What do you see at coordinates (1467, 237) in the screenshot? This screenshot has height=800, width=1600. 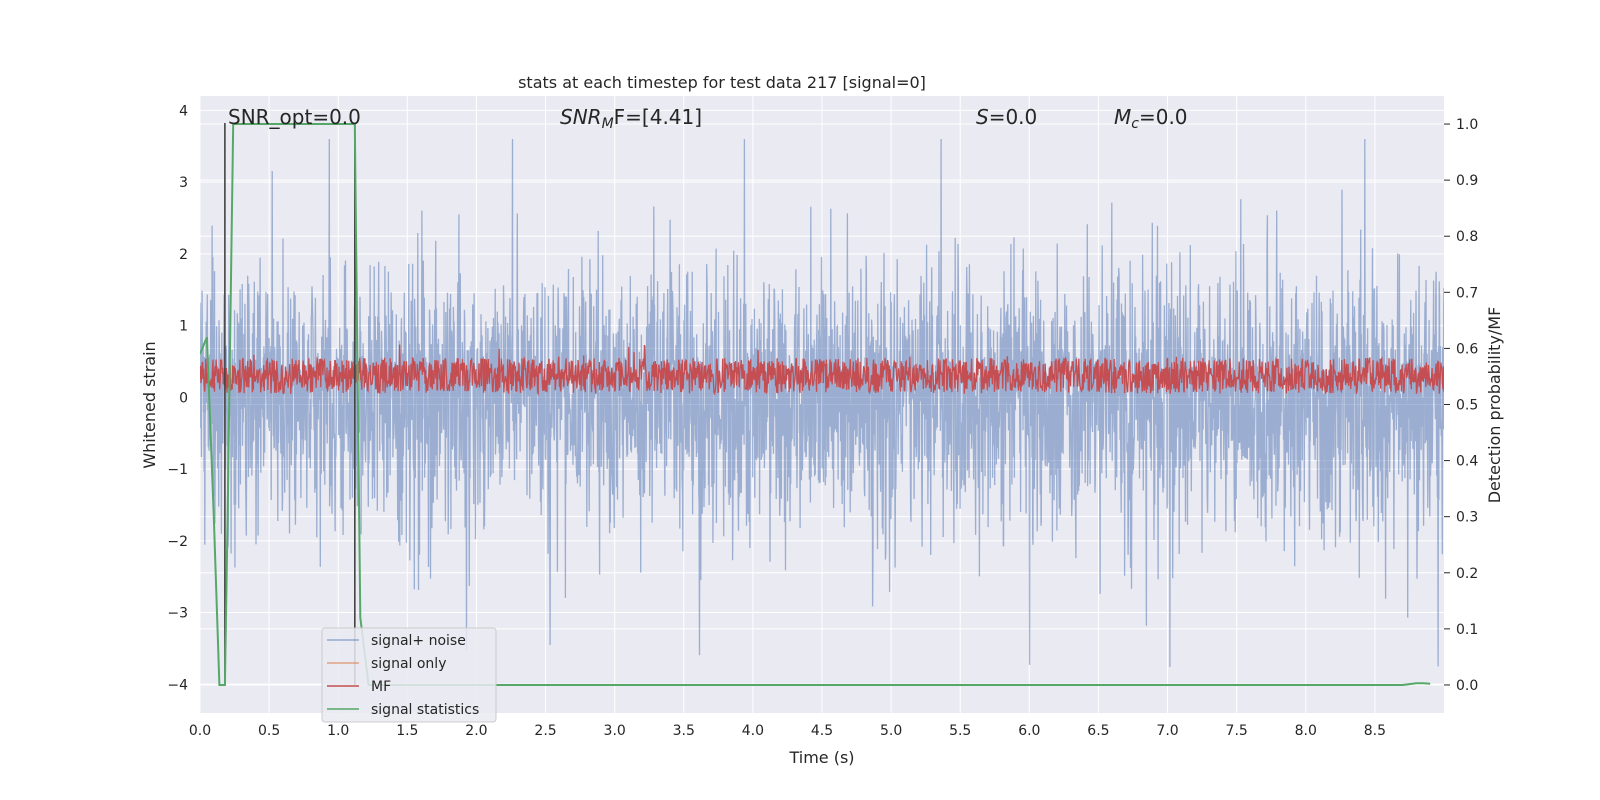 I see `y-right-tick-label: 0.8` at bounding box center [1467, 237].